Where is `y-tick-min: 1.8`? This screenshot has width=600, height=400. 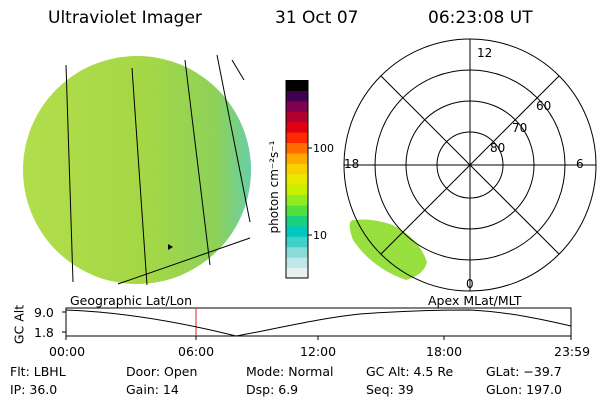
y-tick-min: 1.8 is located at coordinates (44, 332).